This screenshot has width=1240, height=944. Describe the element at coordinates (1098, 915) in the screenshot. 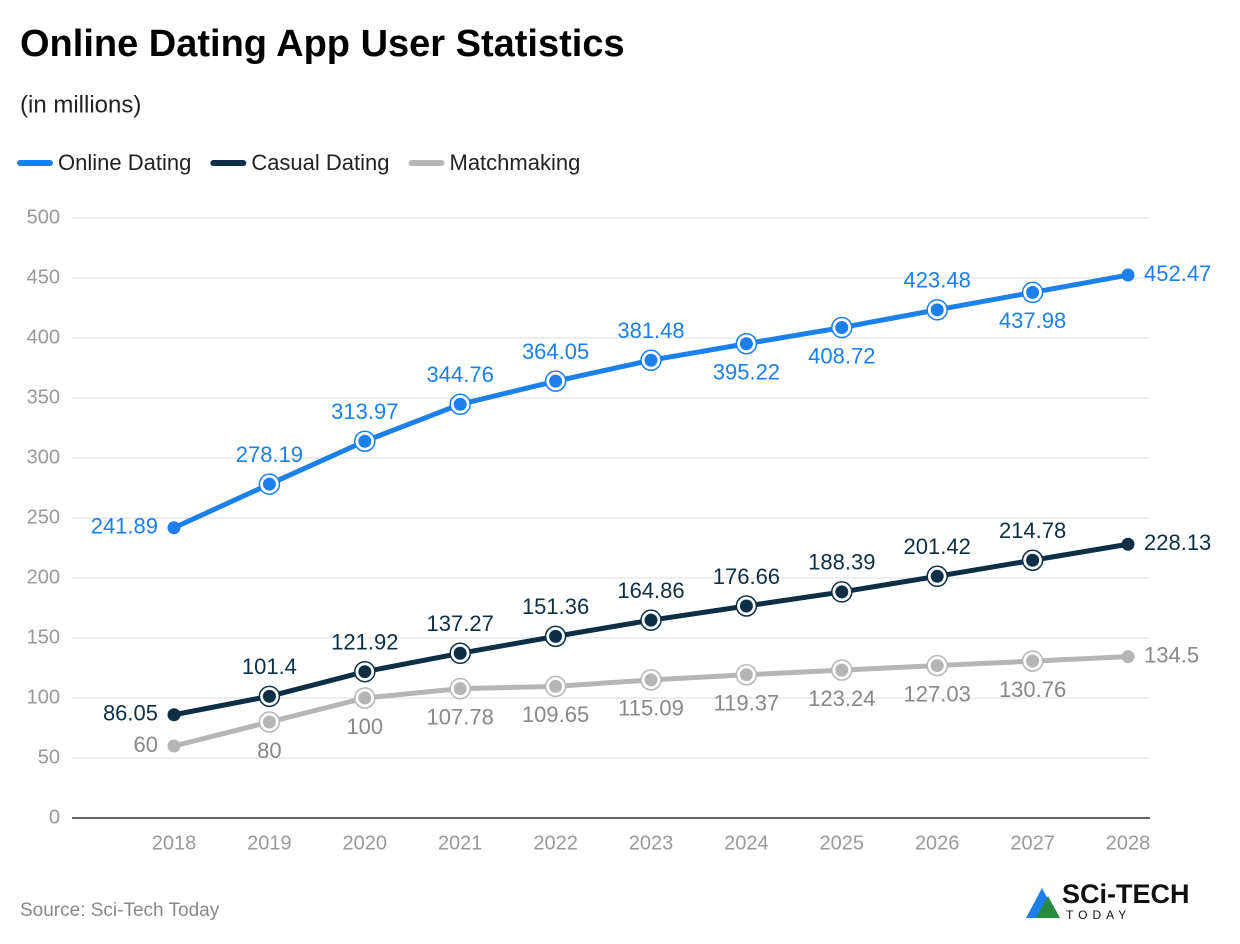

I see `logo-subtext: TODAY` at that location.